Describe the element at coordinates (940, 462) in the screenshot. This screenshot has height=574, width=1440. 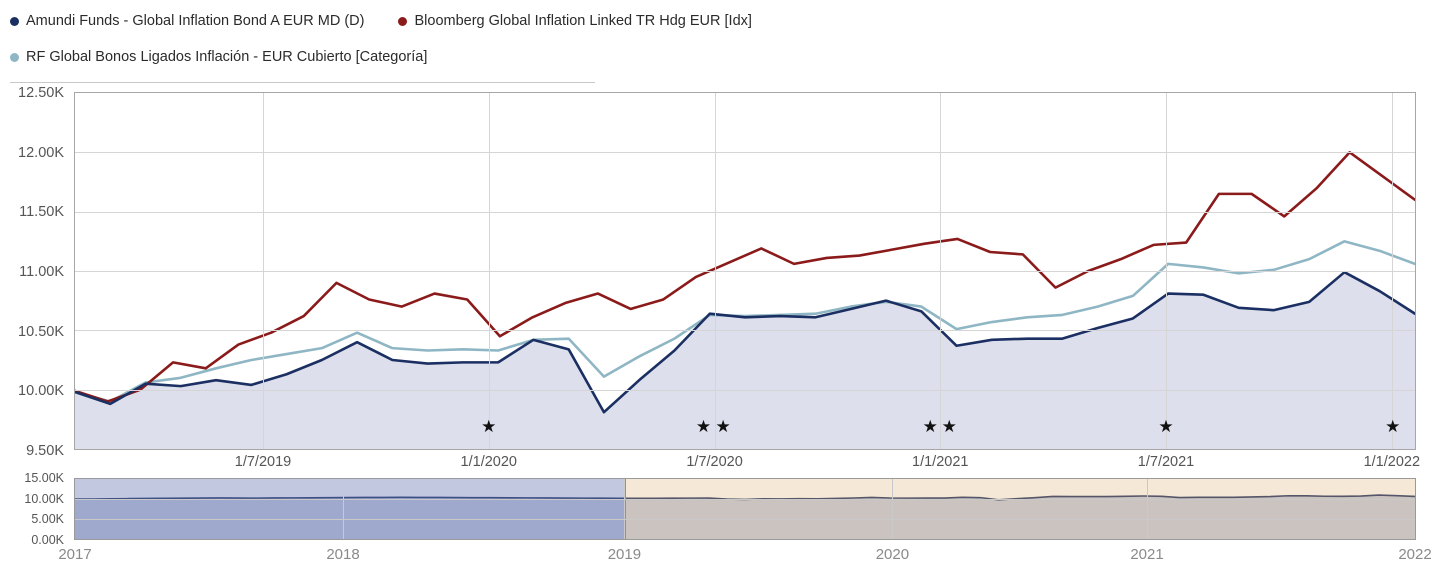
I see `x-axis-tick-label: 1/1/2021` at that location.